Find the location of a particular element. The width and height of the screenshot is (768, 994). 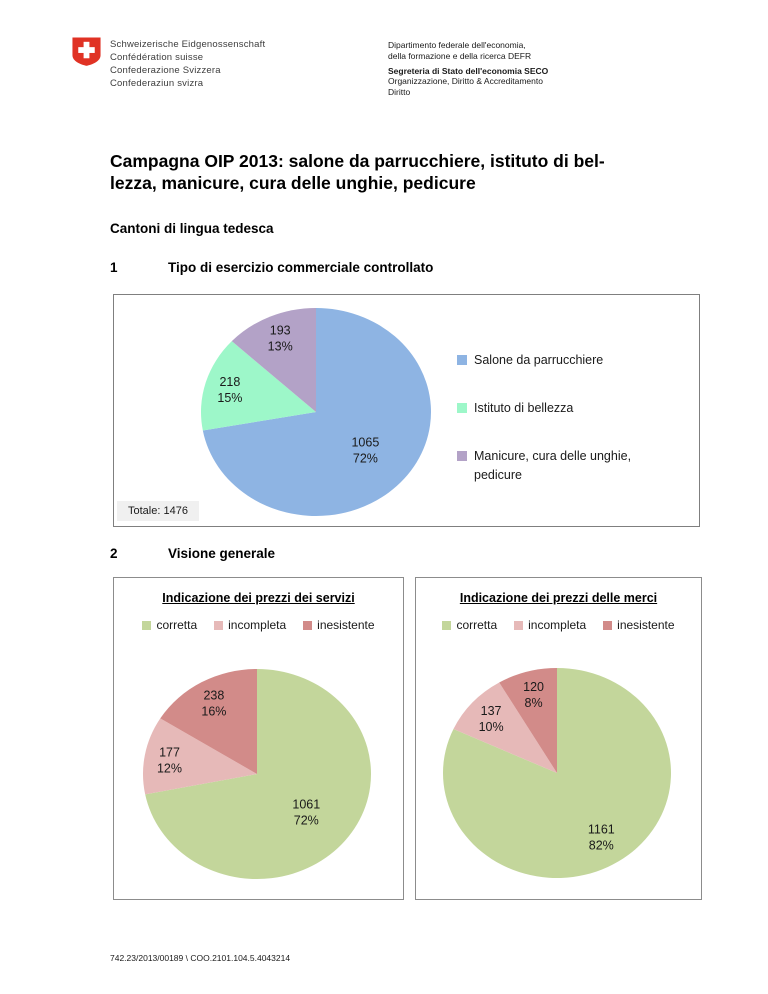

office-line: Diritto is located at coordinates (399, 92).